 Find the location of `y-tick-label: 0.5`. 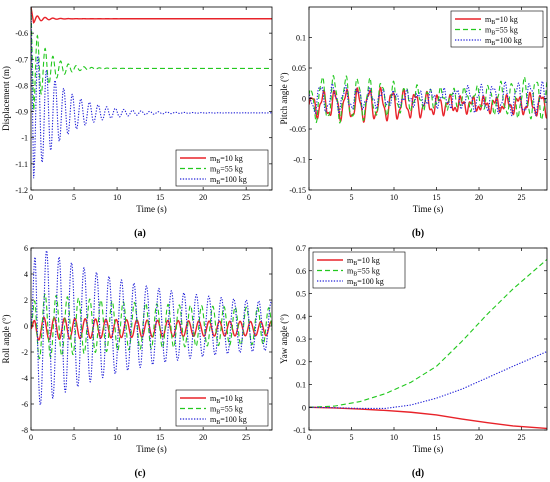

y-tick-label: 0.5 is located at coordinates (301, 294).